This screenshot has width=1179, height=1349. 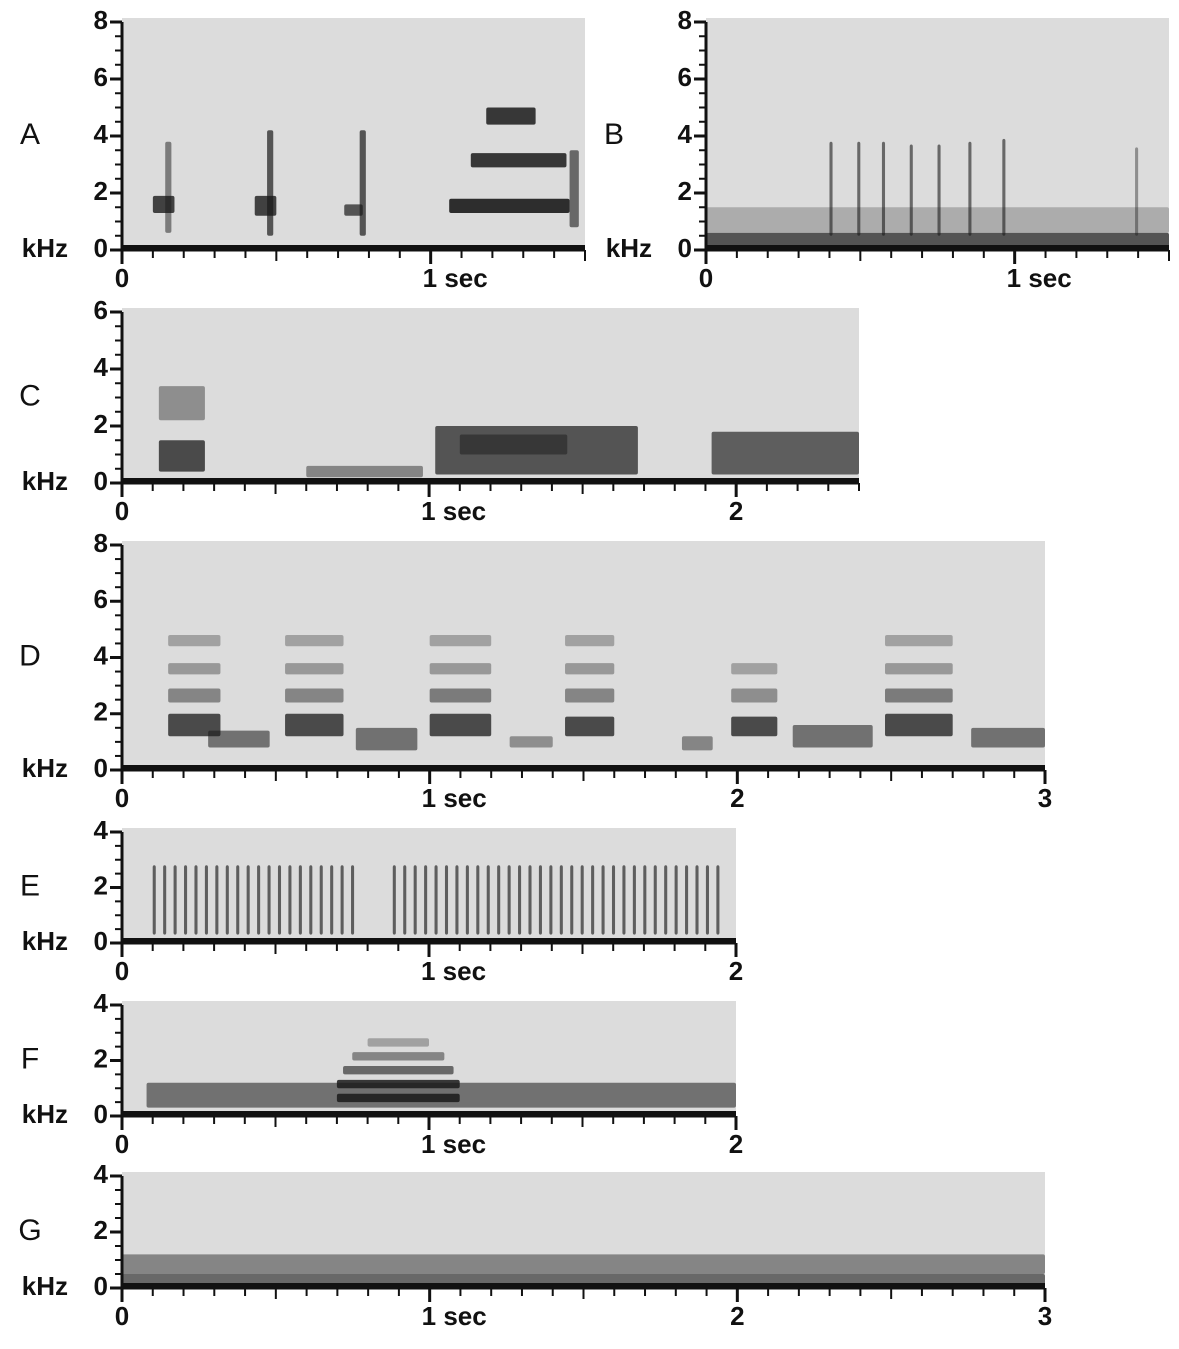 I want to click on panel-letter: A, so click(x=30, y=134).